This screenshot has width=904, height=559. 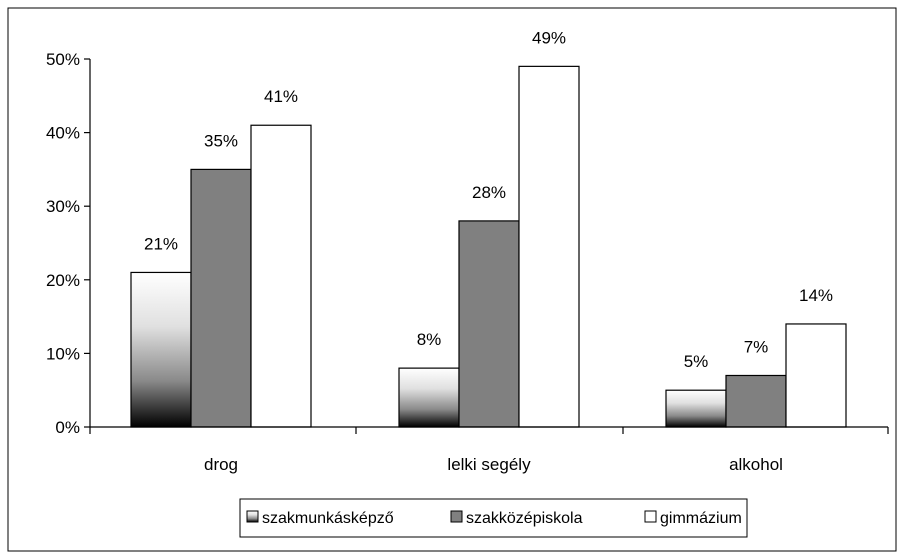 What do you see at coordinates (489, 464) in the screenshot?
I see `category-label: lelki segély` at bounding box center [489, 464].